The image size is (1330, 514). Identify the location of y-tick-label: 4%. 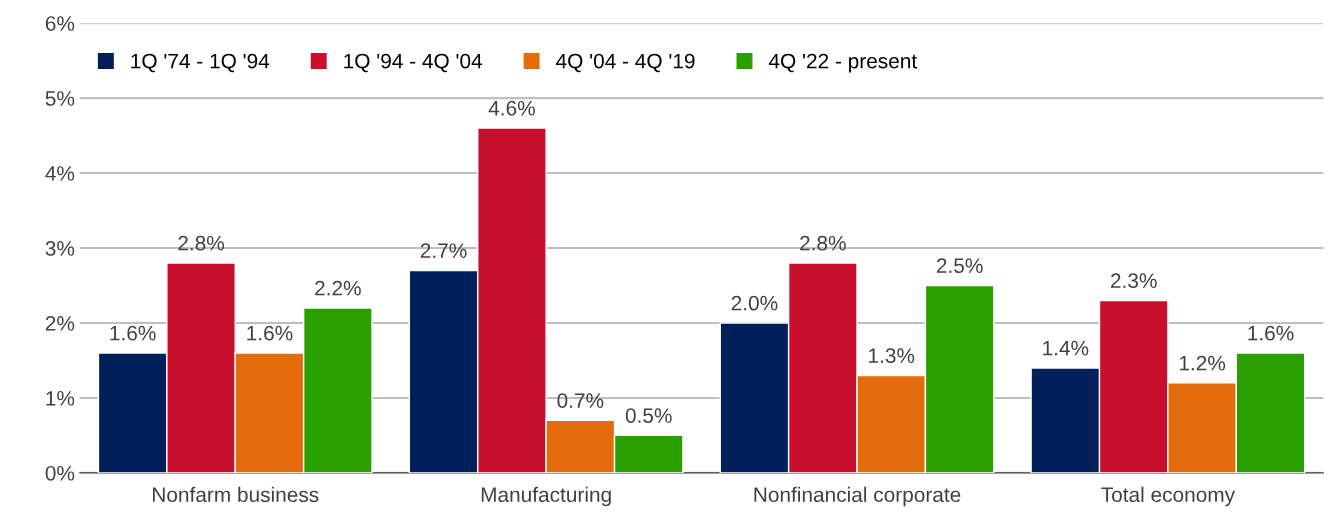
(60, 173).